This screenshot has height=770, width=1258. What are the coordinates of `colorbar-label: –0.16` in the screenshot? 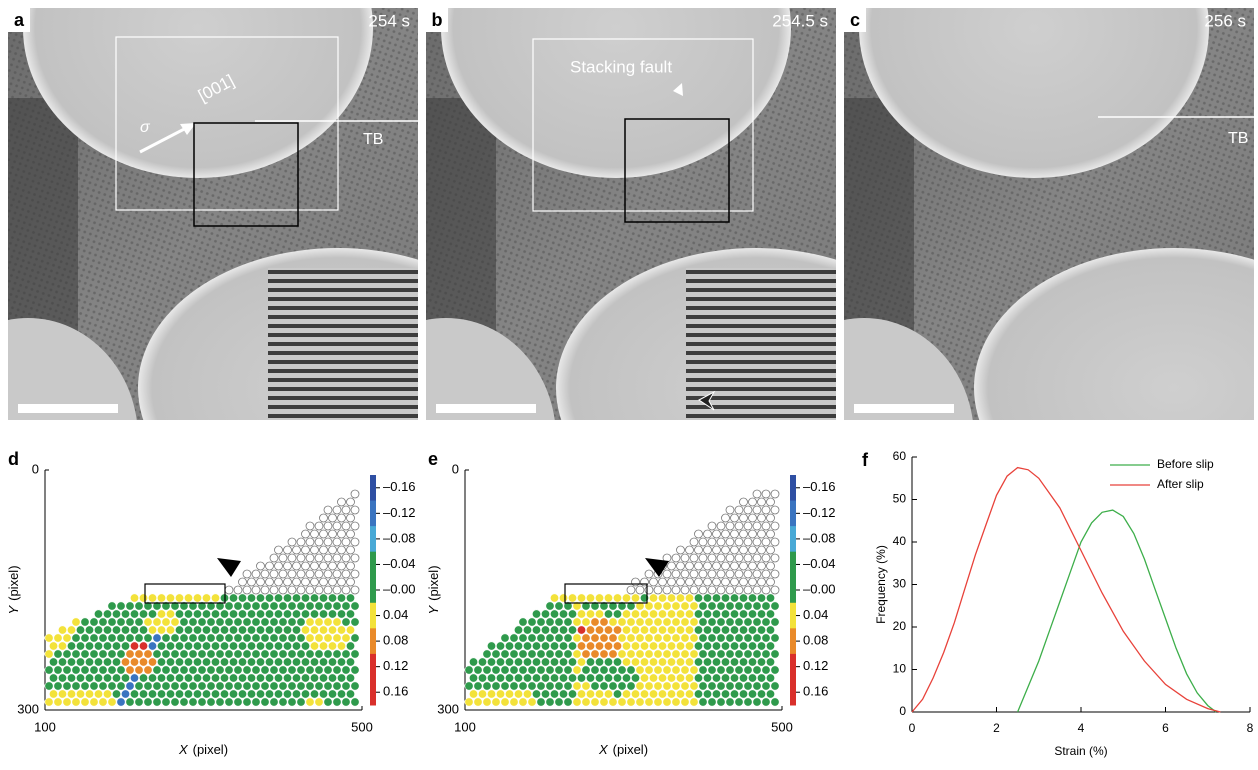 It's located at (399, 486).